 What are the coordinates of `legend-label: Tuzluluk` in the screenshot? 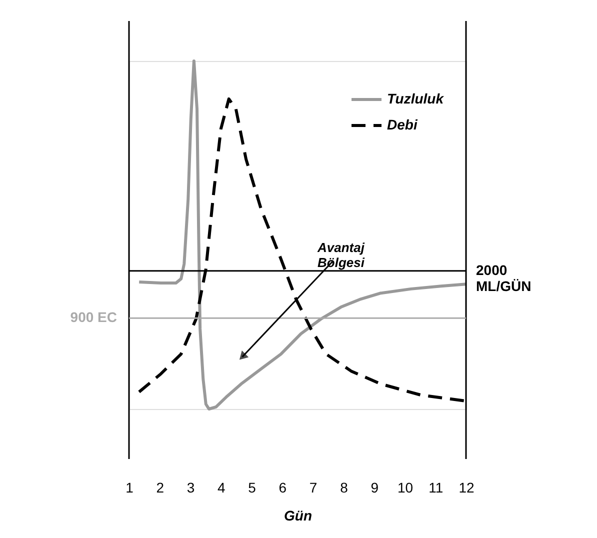 It's located at (416, 98).